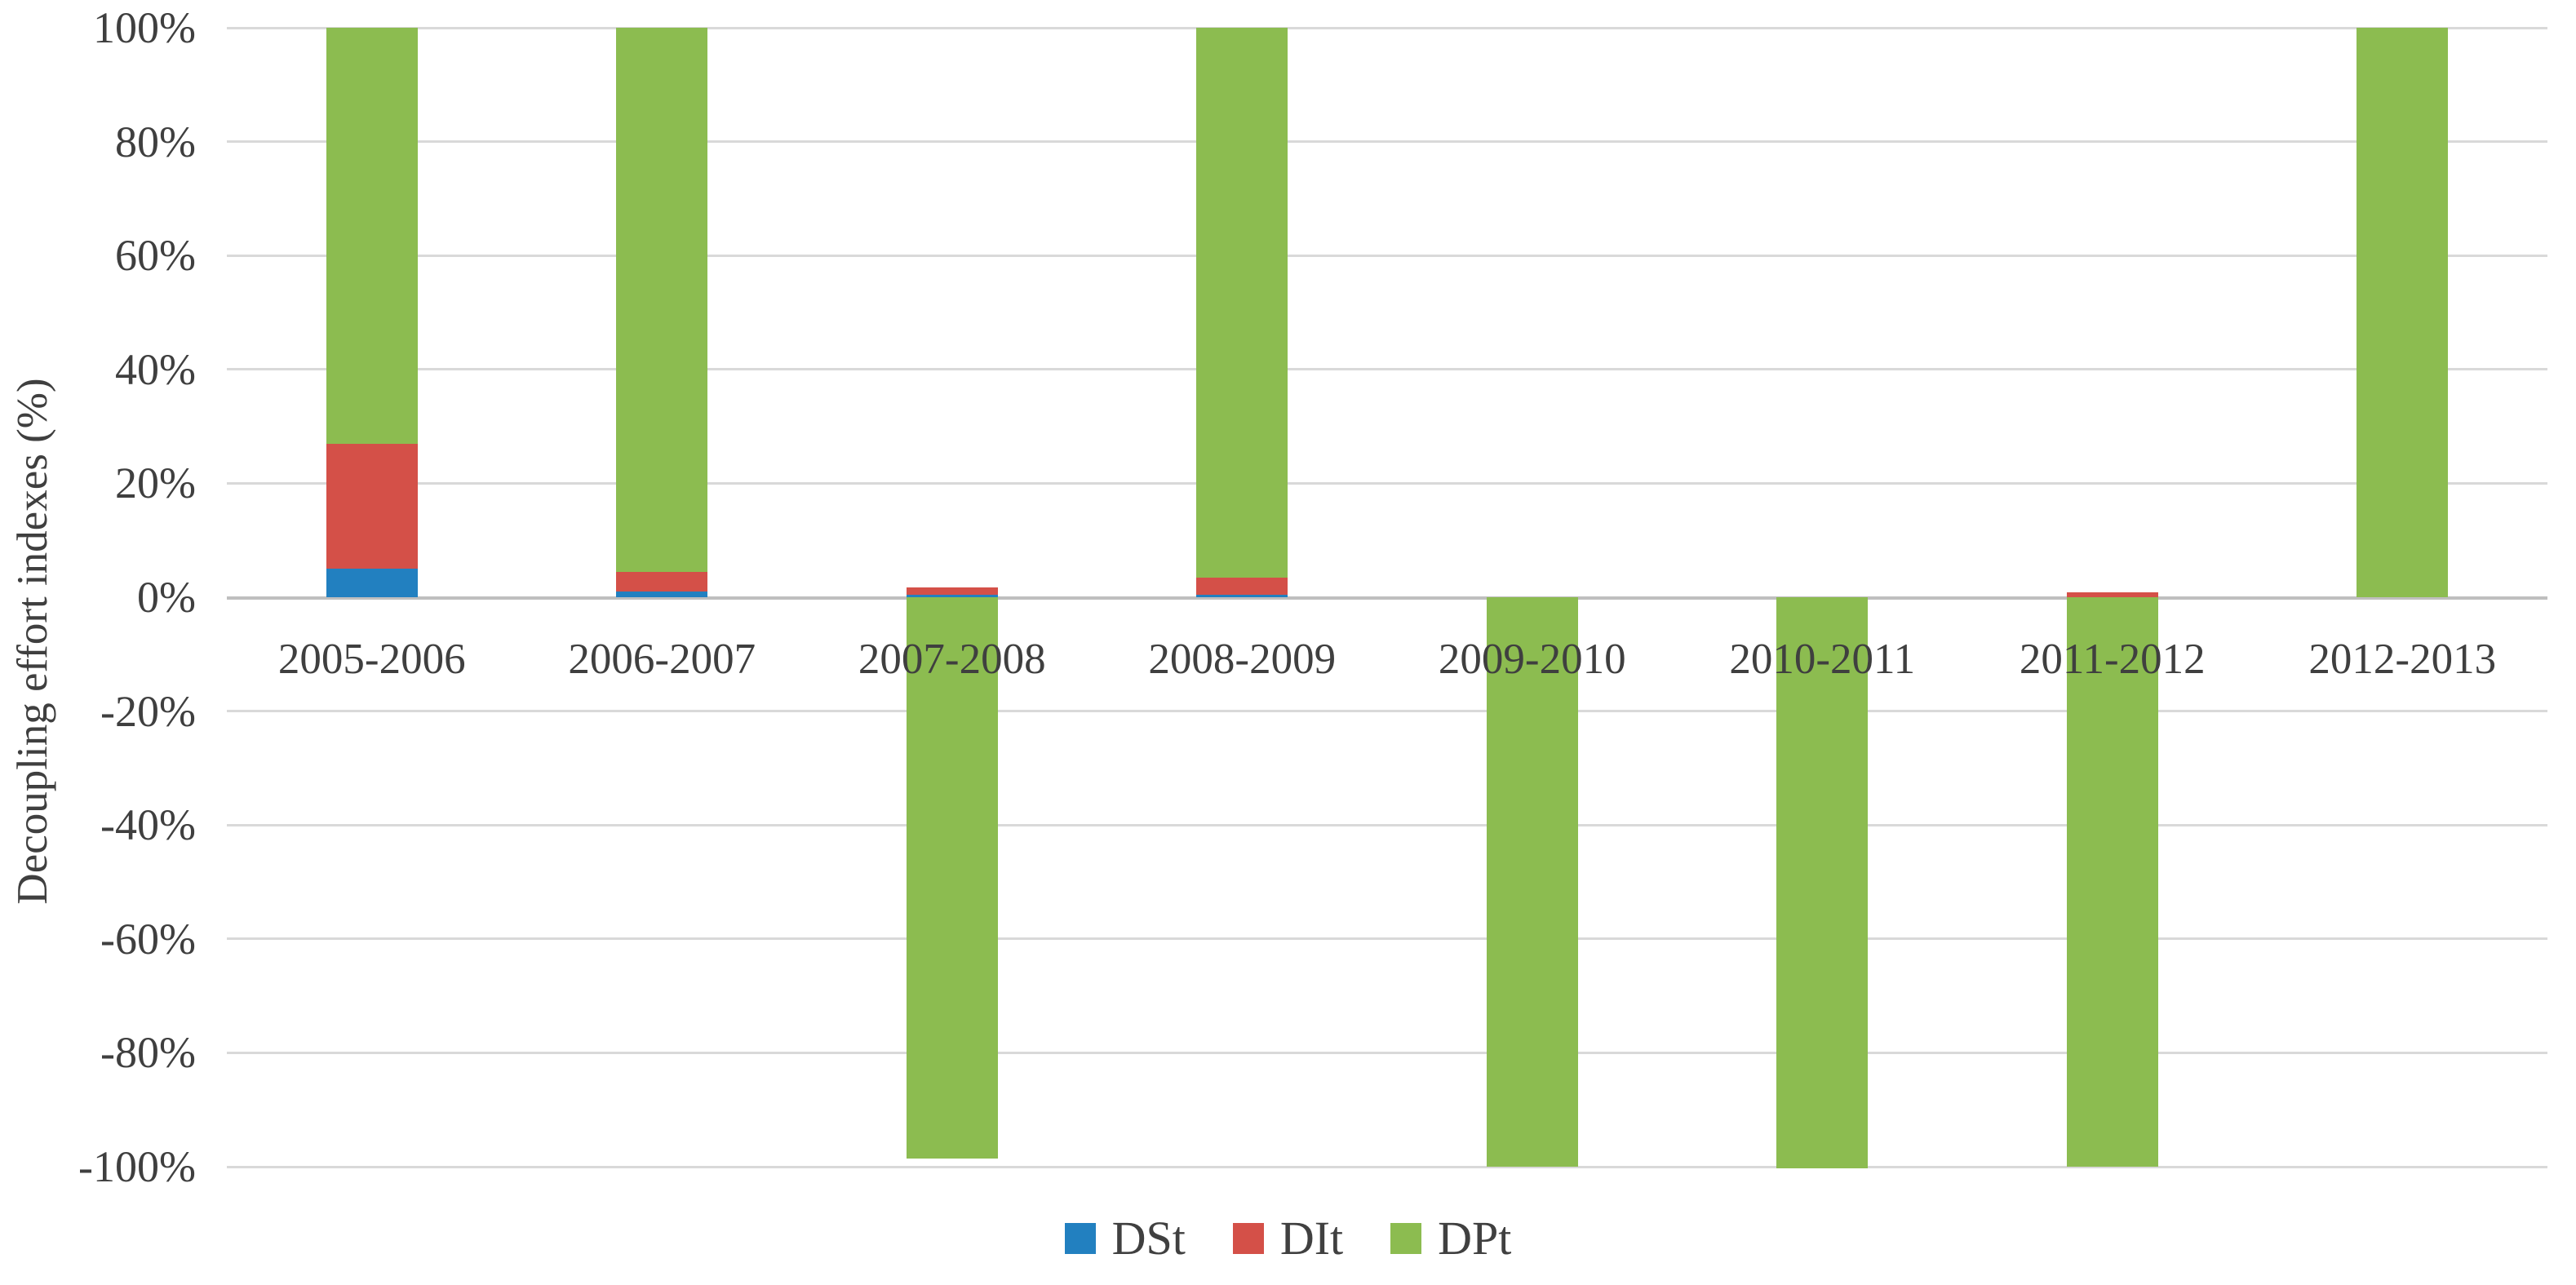 This screenshot has height=1285, width=2576. I want to click on chart-legend: DSt DIt DPt, so click(1288, 1238).